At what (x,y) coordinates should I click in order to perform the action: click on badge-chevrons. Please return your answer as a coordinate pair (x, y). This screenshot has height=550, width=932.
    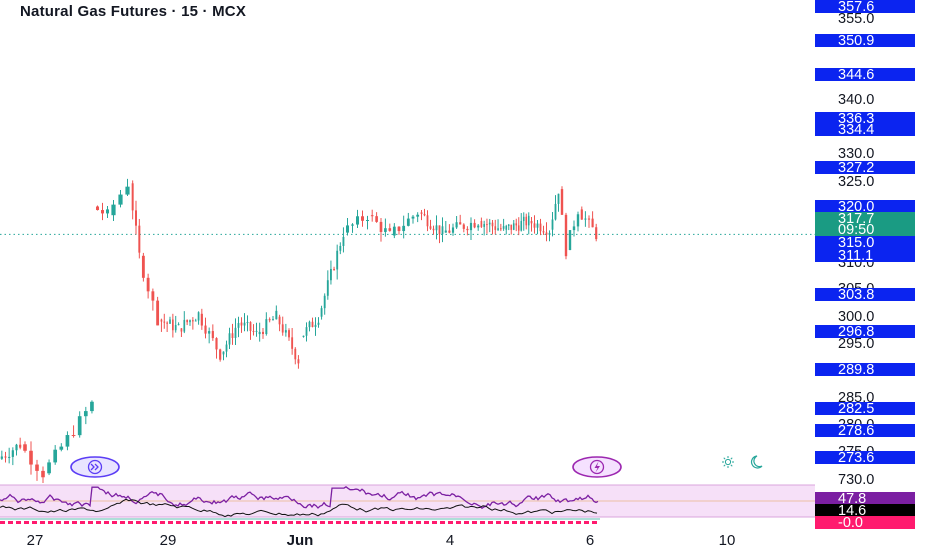
    Looking at the image, I should click on (94, 467).